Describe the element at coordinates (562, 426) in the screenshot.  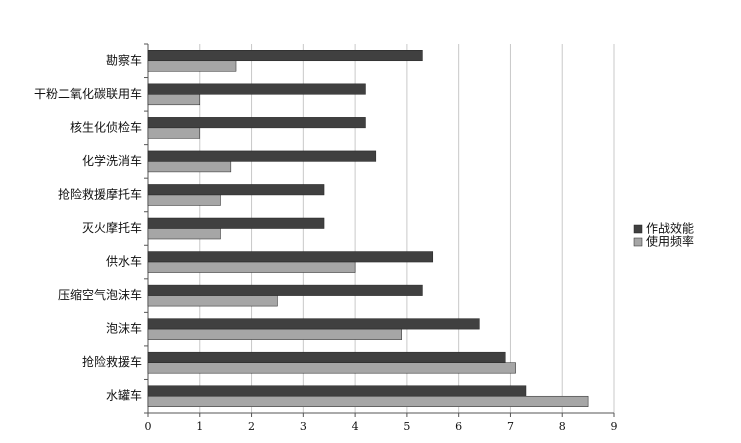
I see `x-tick-label: 8` at that location.